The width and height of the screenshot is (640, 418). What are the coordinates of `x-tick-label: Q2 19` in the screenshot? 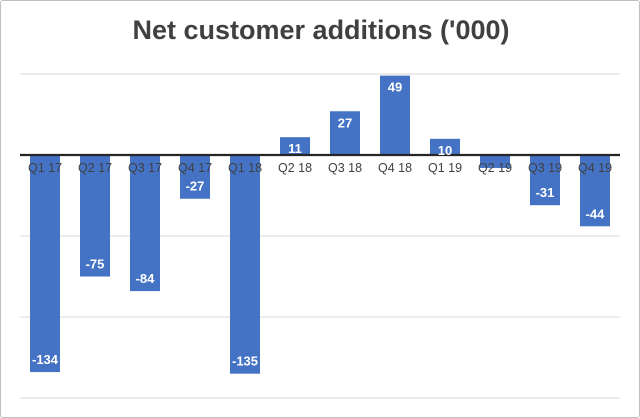 It's located at (495, 168).